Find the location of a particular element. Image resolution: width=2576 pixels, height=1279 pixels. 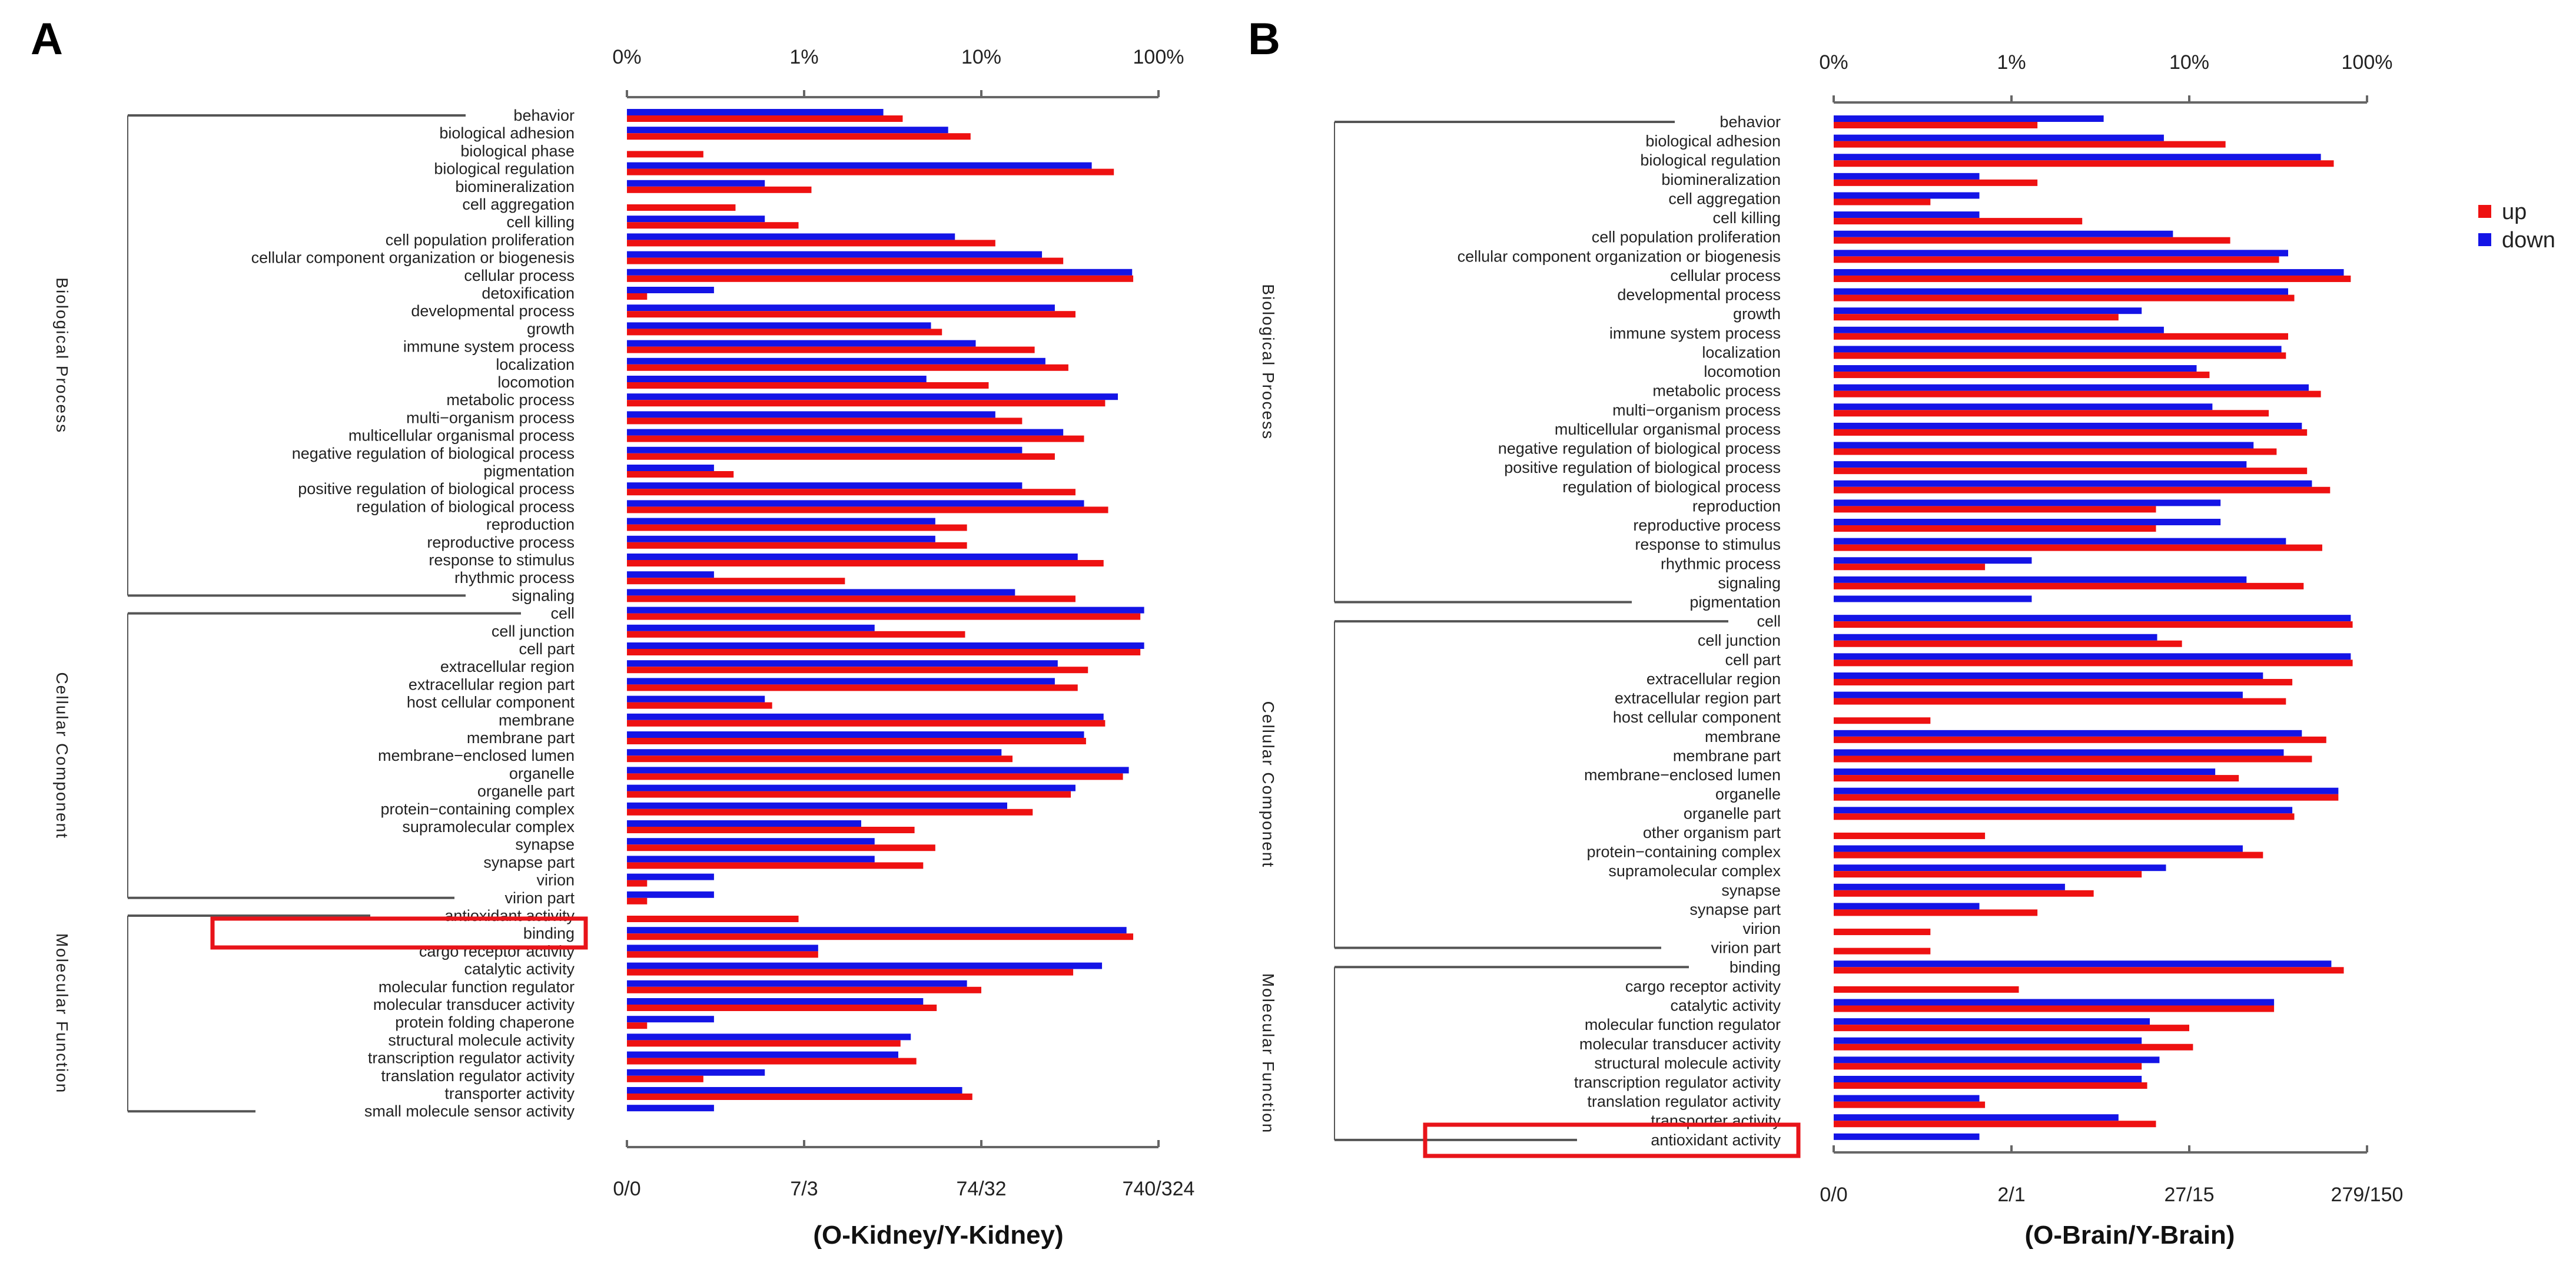

term-label: catalytic activity is located at coordinates (1726, 1006).